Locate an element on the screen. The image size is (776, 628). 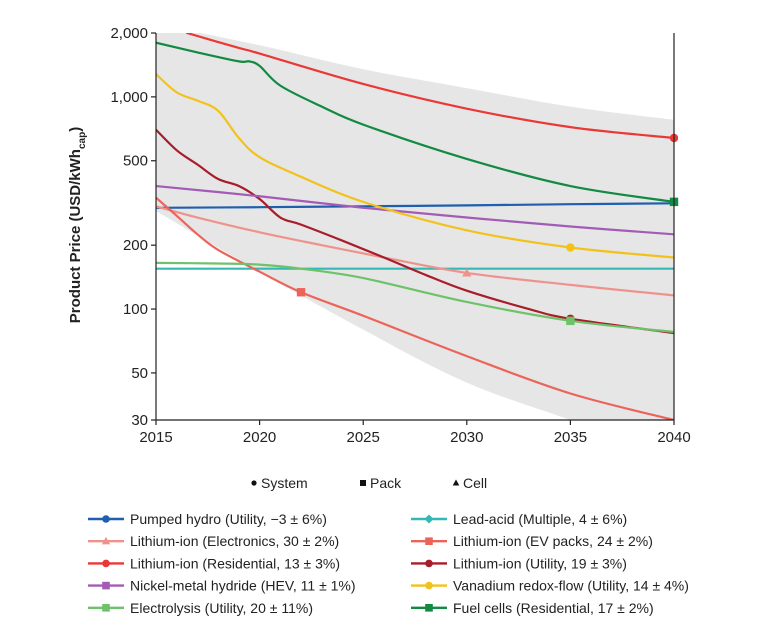
legend-item-1: Lead-acid (Multiple, 4 ± 6%) is located at coordinates (519, 519).